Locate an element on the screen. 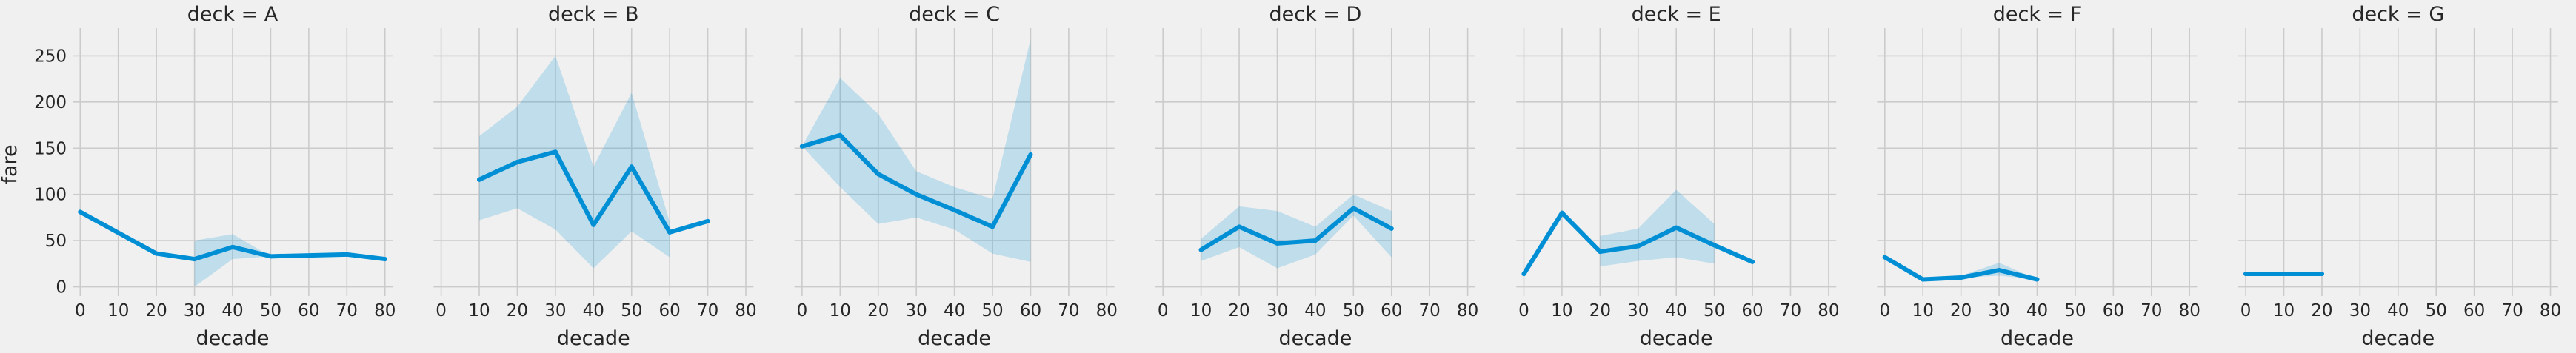  y-axis-label: fare is located at coordinates (10, 164).